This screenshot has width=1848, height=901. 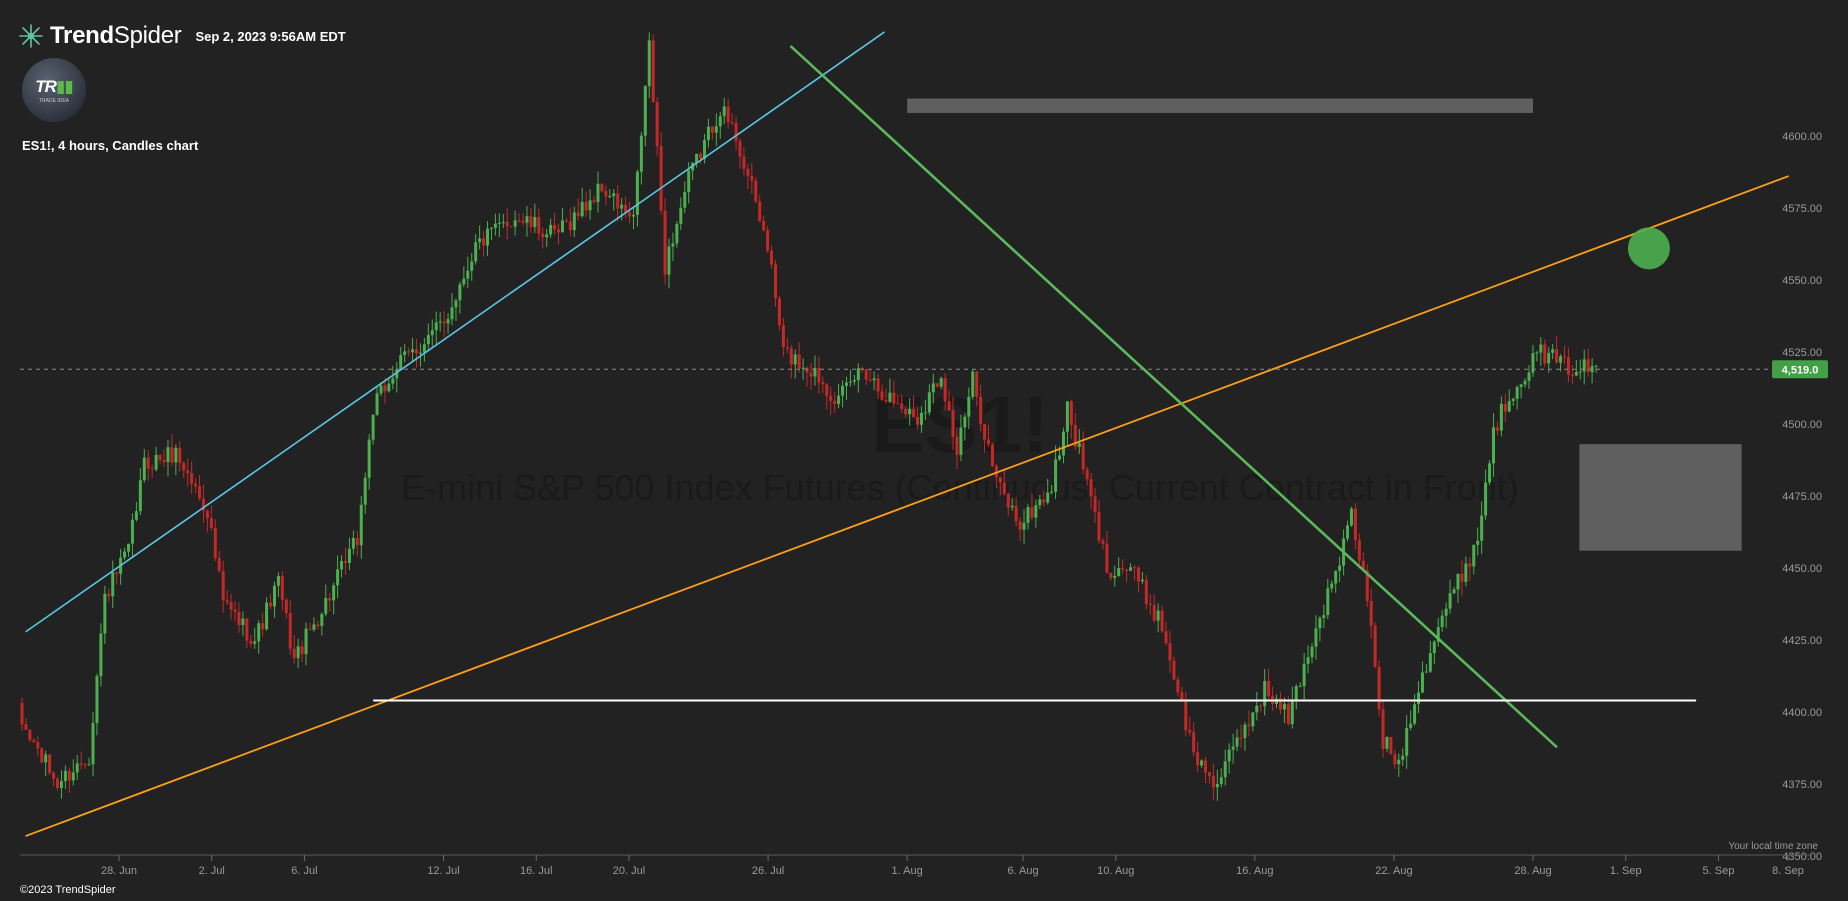 What do you see at coordinates (1802, 425) in the screenshot?
I see `y-tick-label: 4500.00` at bounding box center [1802, 425].